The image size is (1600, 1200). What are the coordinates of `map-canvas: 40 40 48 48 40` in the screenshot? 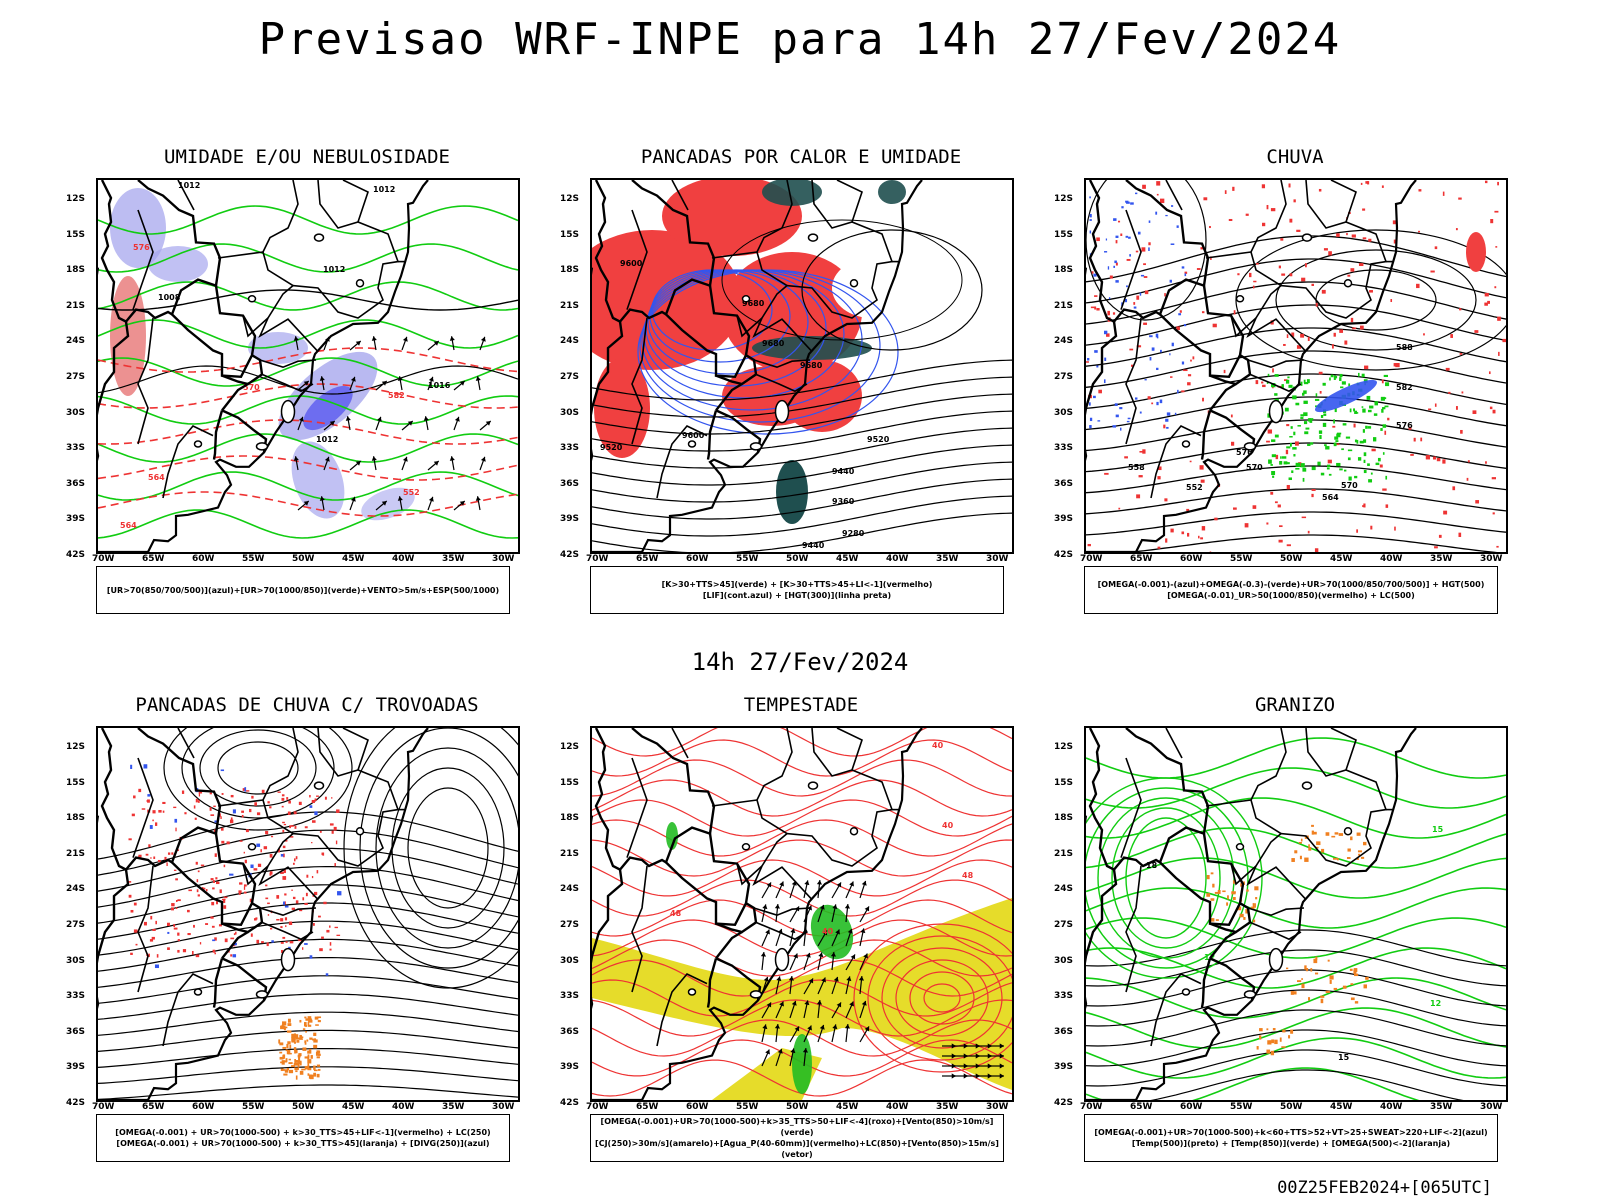 It's located at (802, 914).